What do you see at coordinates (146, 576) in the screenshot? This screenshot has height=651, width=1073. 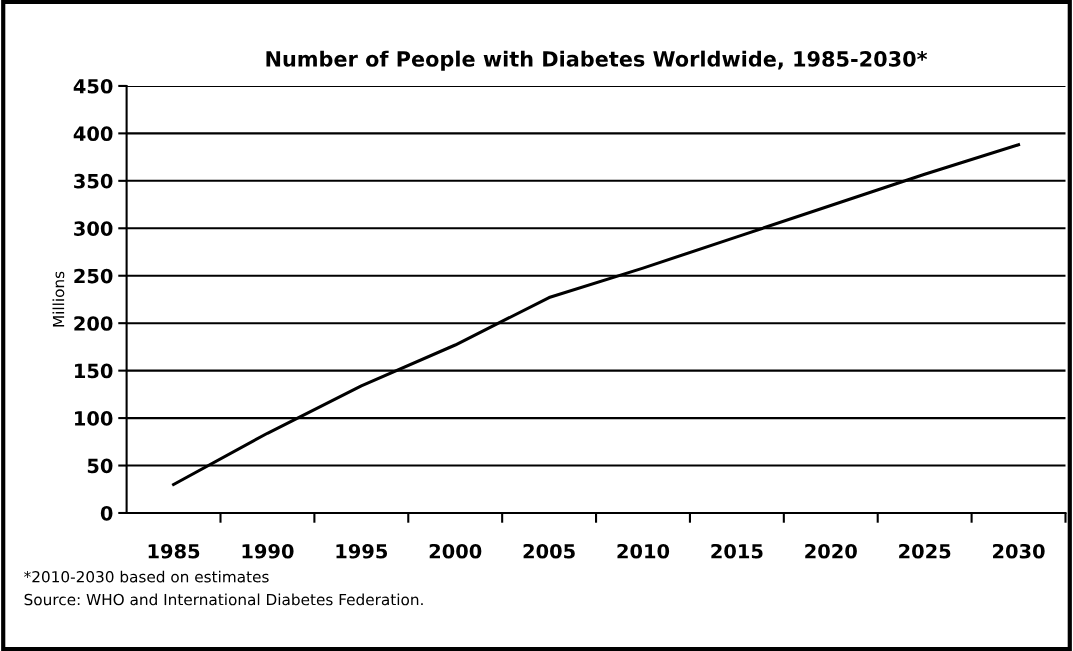 I see `text: *2010-2030 based on estimates` at bounding box center [146, 576].